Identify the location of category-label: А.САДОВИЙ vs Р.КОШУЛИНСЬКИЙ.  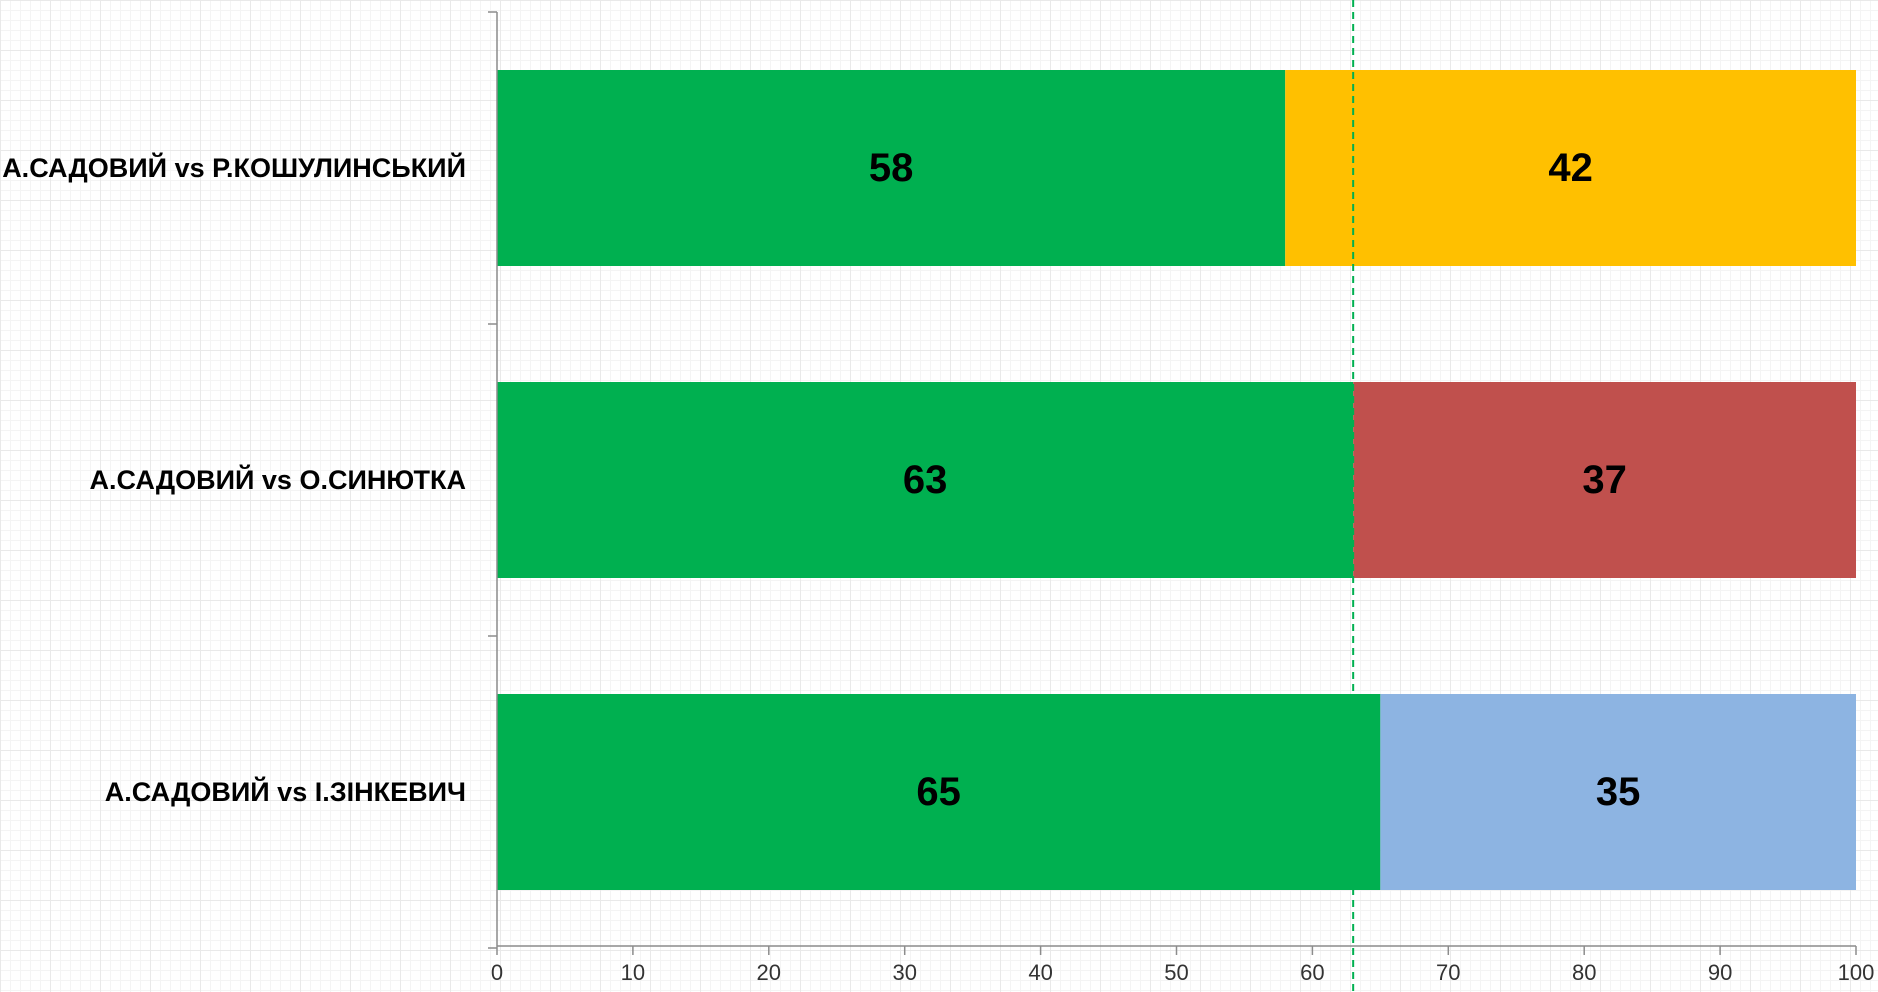
(234, 167).